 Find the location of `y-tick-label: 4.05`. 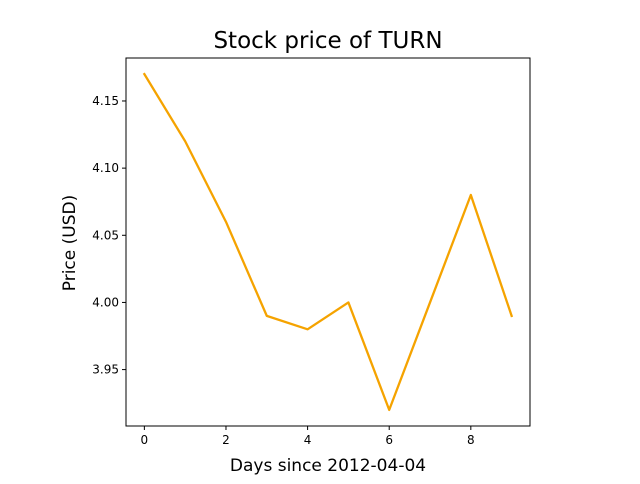

y-tick-label: 4.05 is located at coordinates (105, 235).